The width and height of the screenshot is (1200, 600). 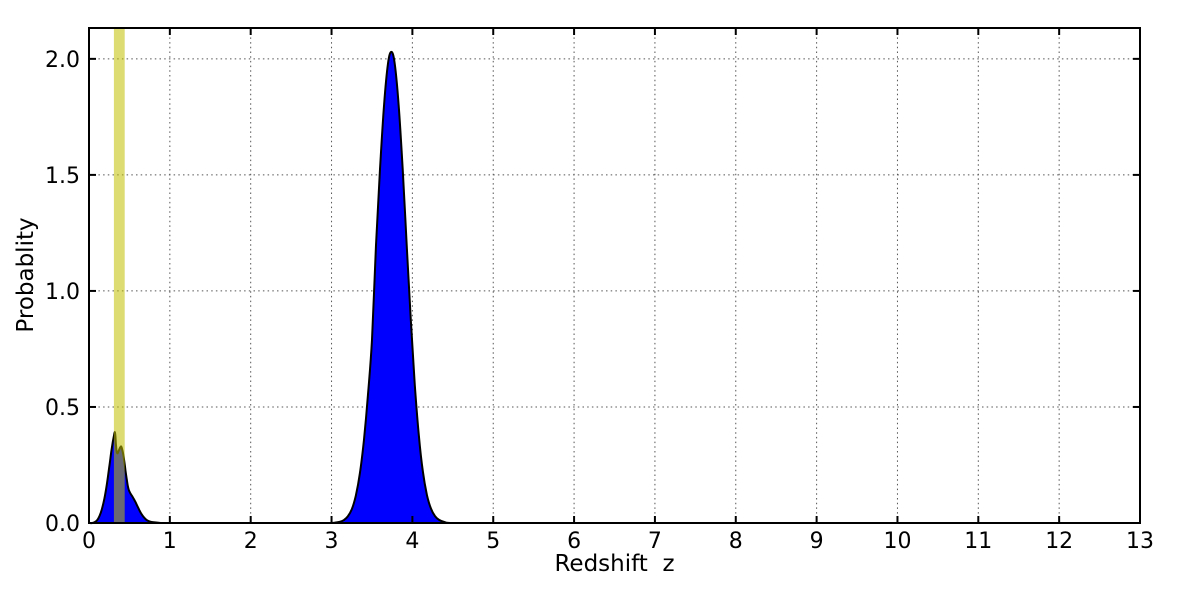 What do you see at coordinates (817, 541) in the screenshot?
I see `x-tick-label: 9` at bounding box center [817, 541].